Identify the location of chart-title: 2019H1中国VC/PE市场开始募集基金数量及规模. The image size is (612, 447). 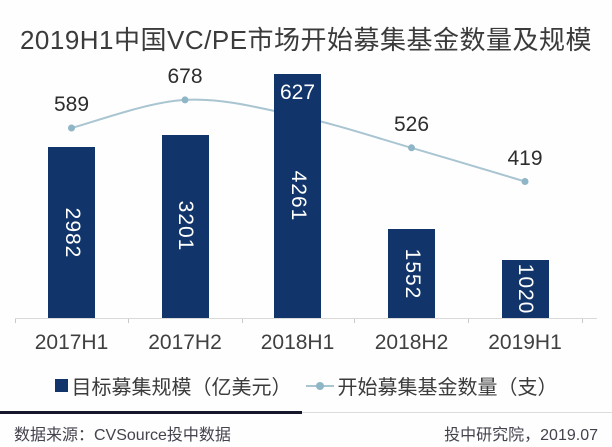
(306, 40).